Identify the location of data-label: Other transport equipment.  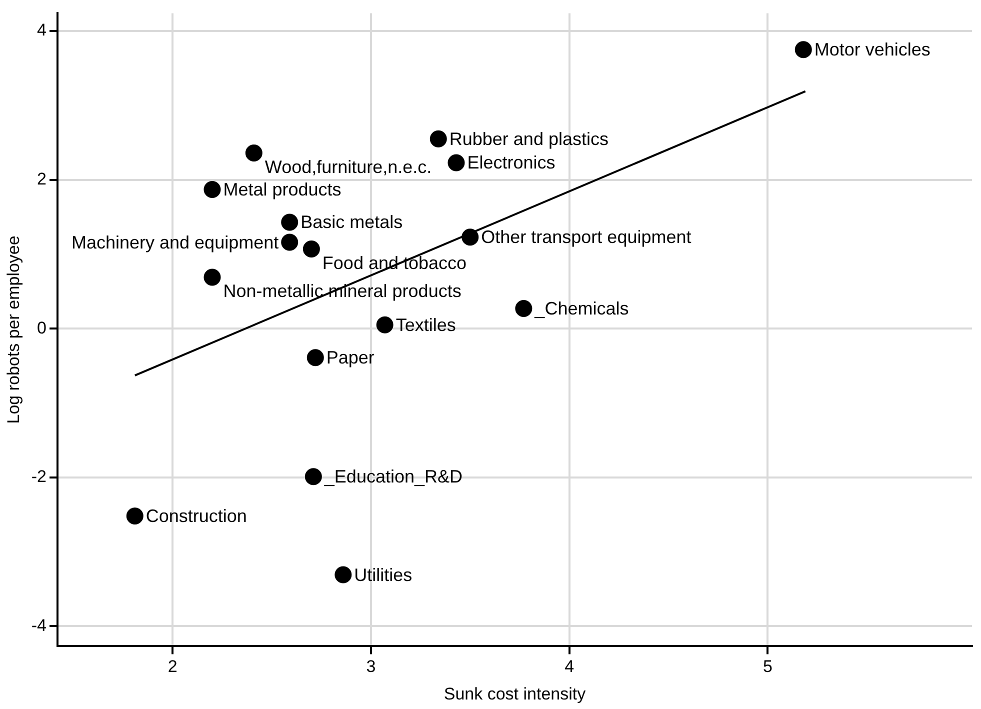
(586, 237).